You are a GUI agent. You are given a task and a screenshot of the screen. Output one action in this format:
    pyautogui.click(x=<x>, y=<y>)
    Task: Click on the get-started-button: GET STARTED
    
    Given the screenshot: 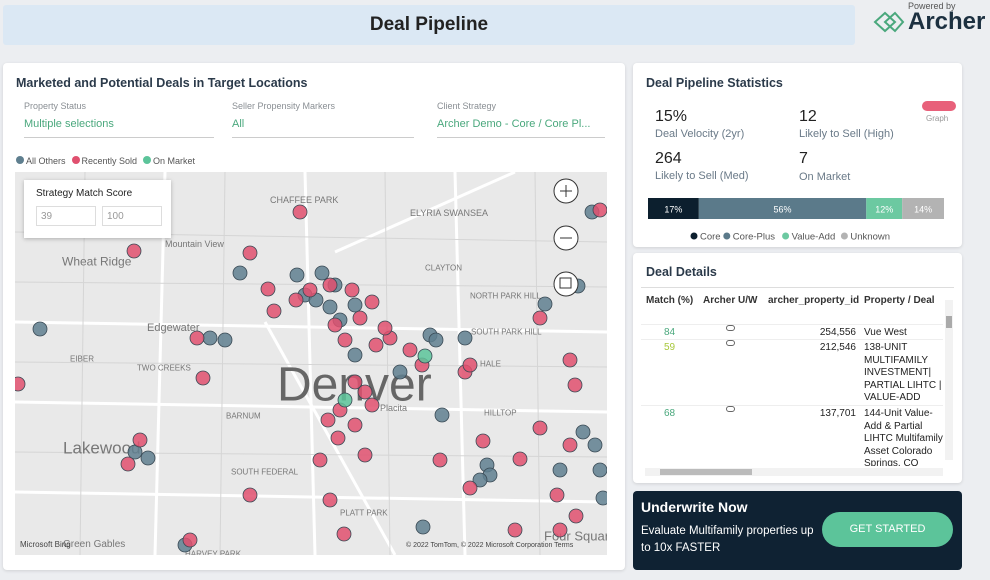 What is the action you would take?
    pyautogui.click(x=887, y=529)
    